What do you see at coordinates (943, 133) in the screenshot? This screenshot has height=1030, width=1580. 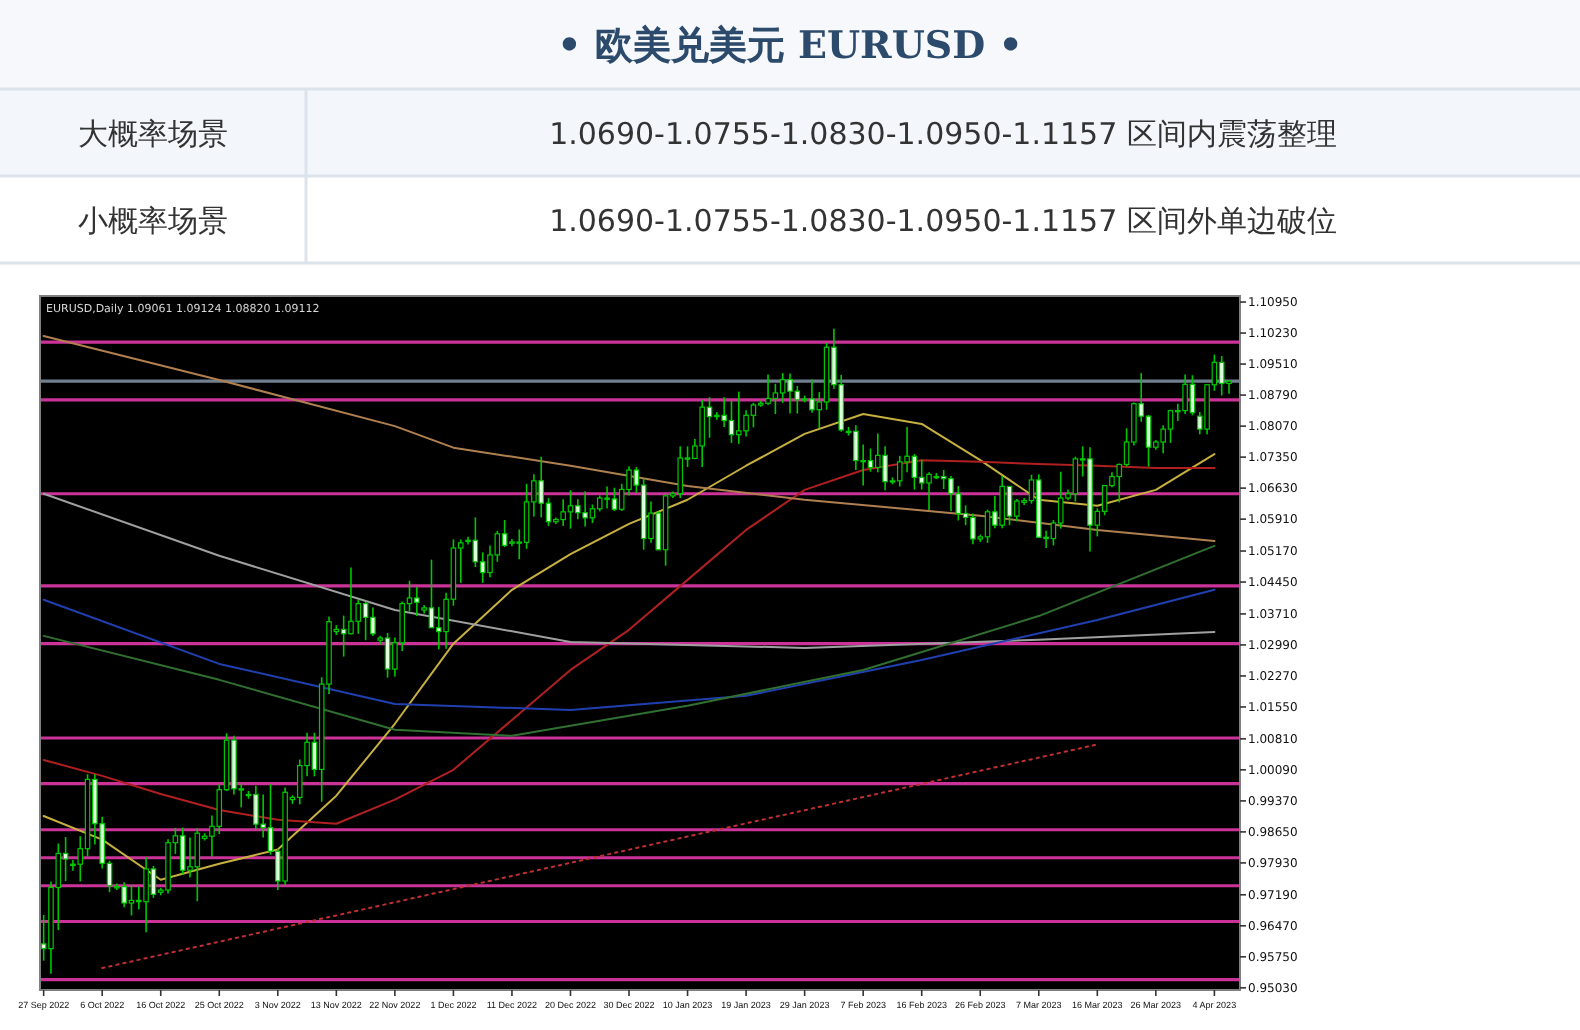 I see `text: 1.0690-1.0755-1.0830-1.0950-1.1157 区间内震荡整理` at bounding box center [943, 133].